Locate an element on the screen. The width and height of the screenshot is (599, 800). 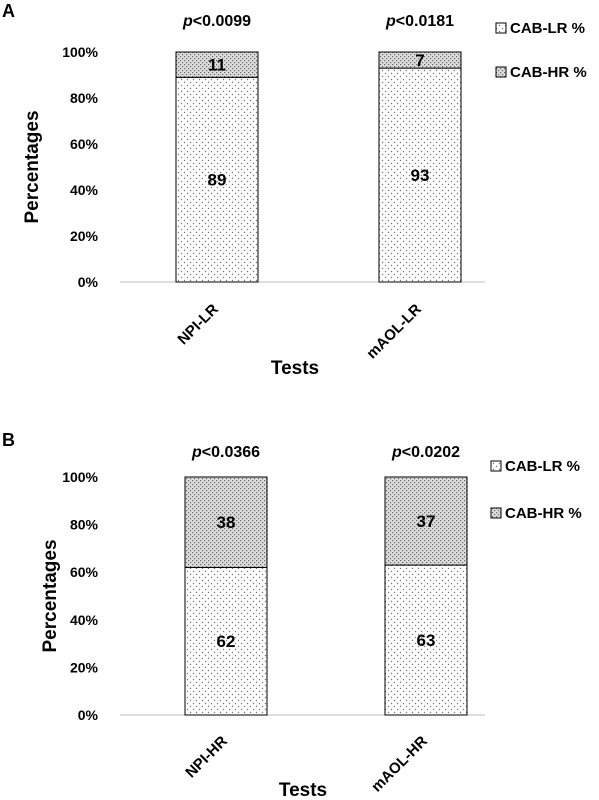
data-label: 38 is located at coordinates (226, 522).